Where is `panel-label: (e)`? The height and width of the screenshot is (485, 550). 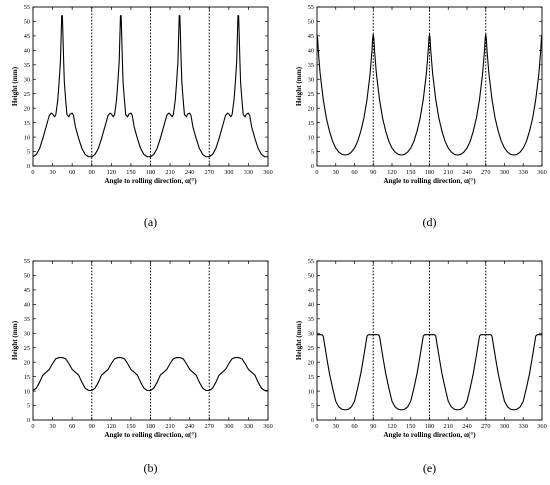 panel-label: (e) is located at coordinates (429, 468).